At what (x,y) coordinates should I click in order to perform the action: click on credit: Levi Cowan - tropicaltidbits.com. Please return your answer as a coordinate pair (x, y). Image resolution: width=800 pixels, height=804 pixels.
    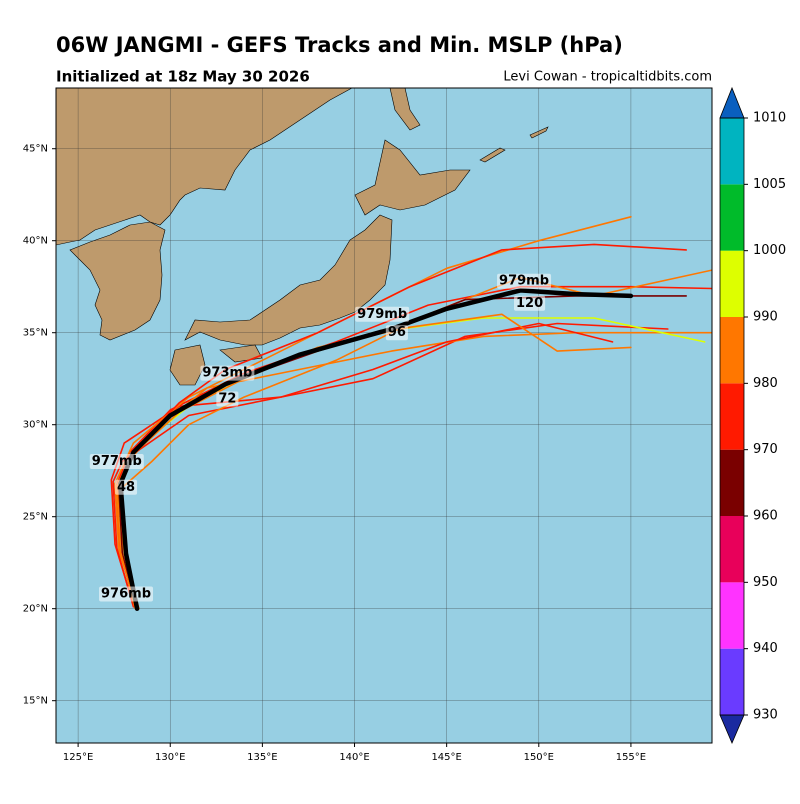
    Looking at the image, I should click on (607, 77).